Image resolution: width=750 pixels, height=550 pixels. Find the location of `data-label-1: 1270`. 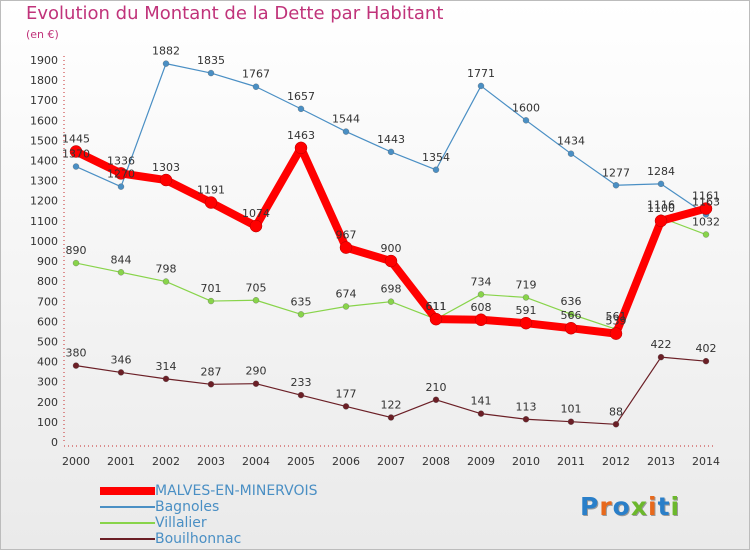

data-label-1: 1270 is located at coordinates (121, 174).